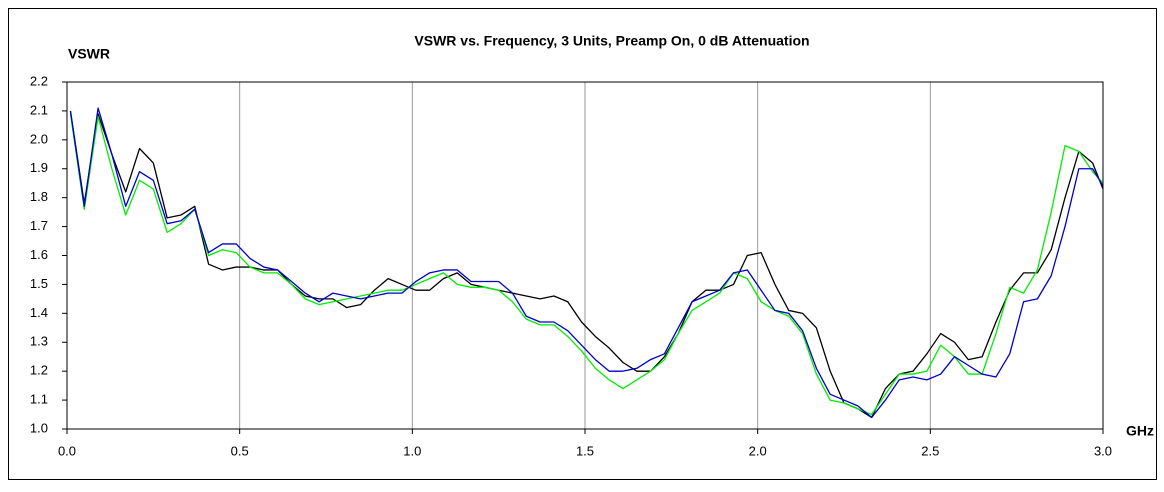 Image resolution: width=1164 pixels, height=492 pixels. I want to click on y-tick-label: 2.1, so click(39, 109).